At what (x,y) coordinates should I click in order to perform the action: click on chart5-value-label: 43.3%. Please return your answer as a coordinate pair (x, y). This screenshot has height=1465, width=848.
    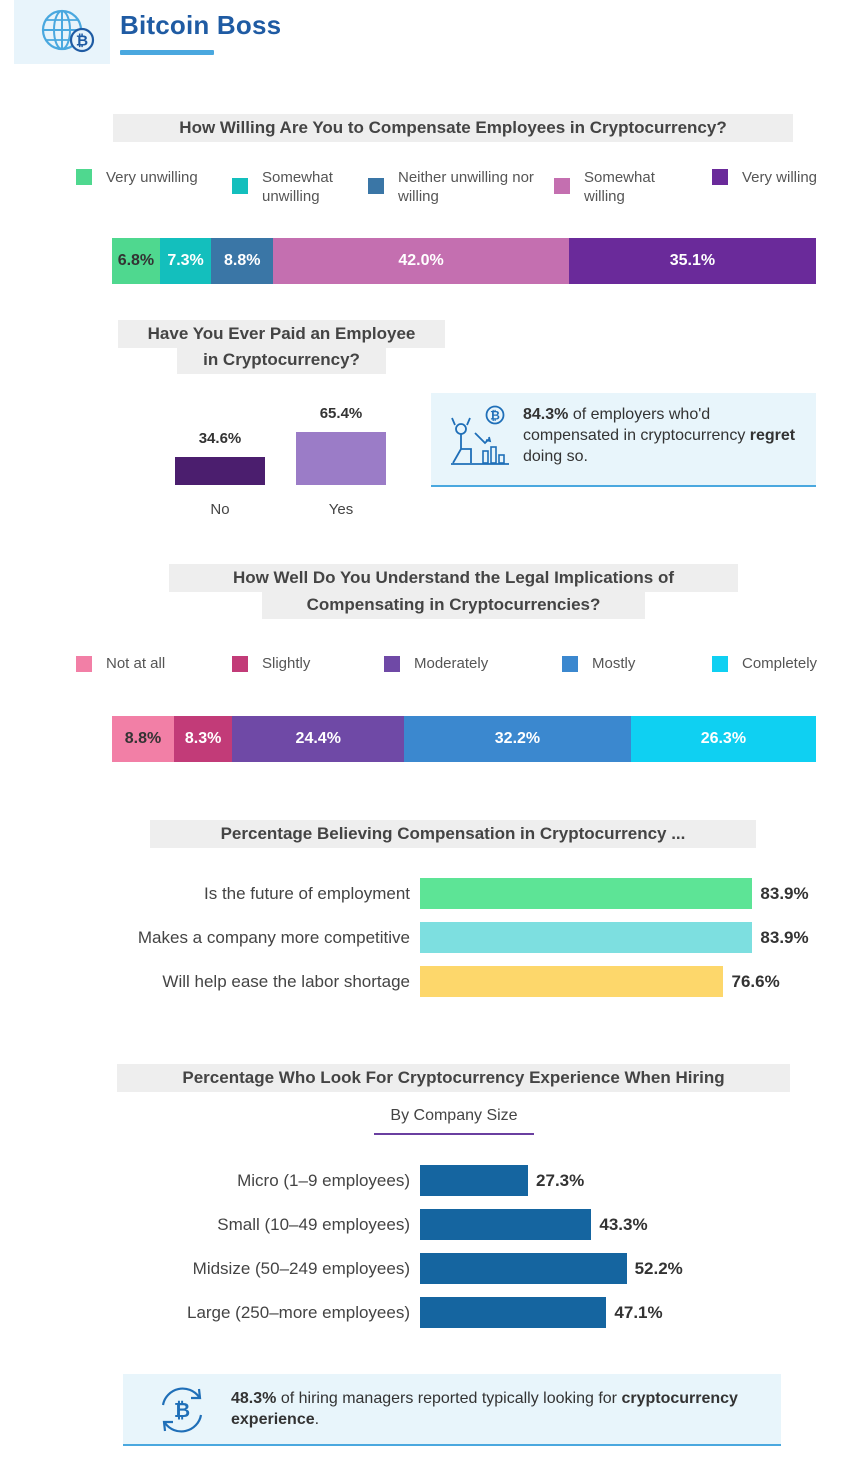
    Looking at the image, I should click on (623, 1224).